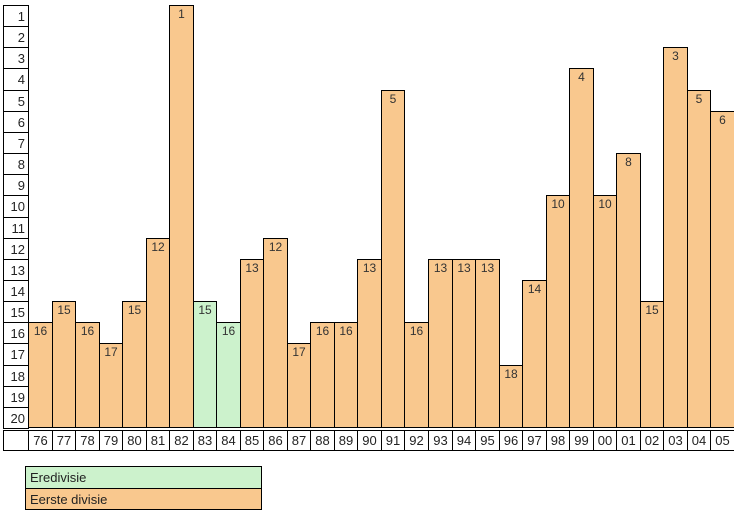 The image size is (734, 512). I want to click on chart-bar-97: 14, so click(534, 354).